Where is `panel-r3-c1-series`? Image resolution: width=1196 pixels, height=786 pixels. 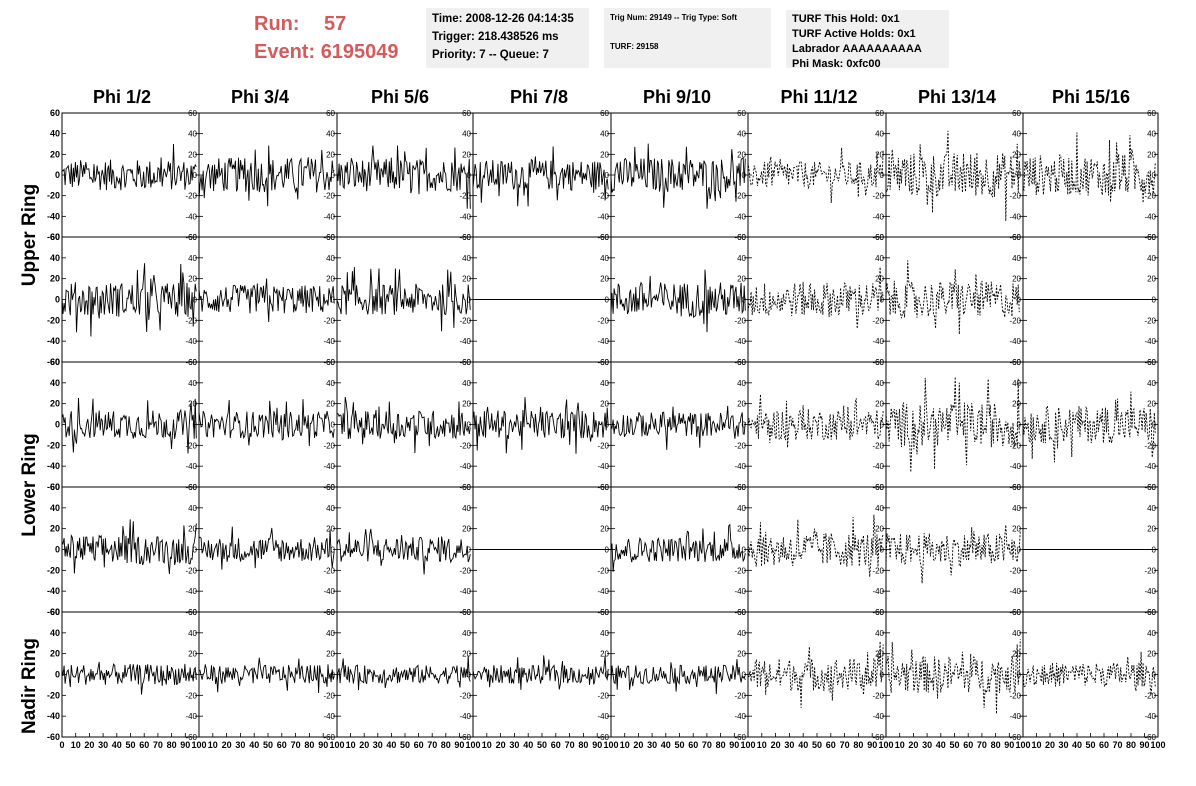
panel-r3-c1-series is located at coordinates (266, 548).